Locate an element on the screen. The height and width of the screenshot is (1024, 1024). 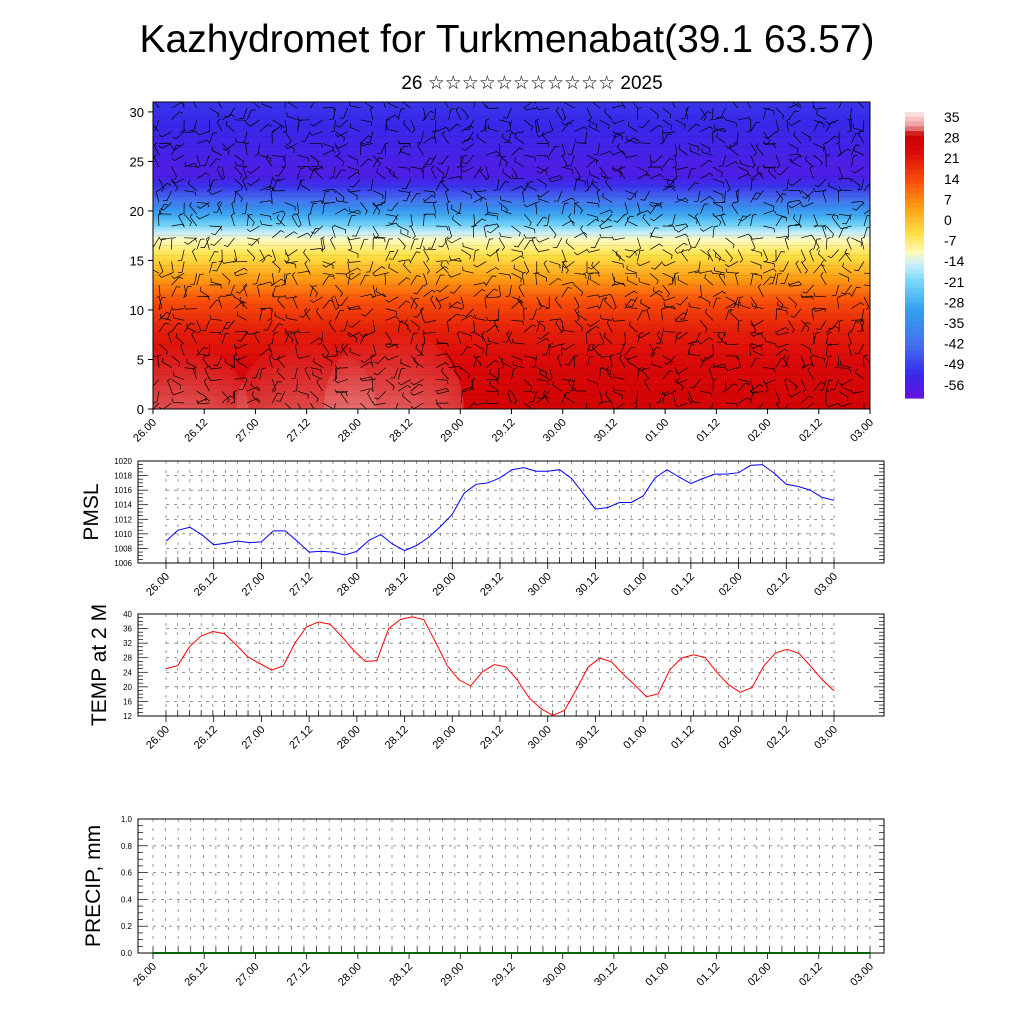
warm-cell is located at coordinates (393, 369).